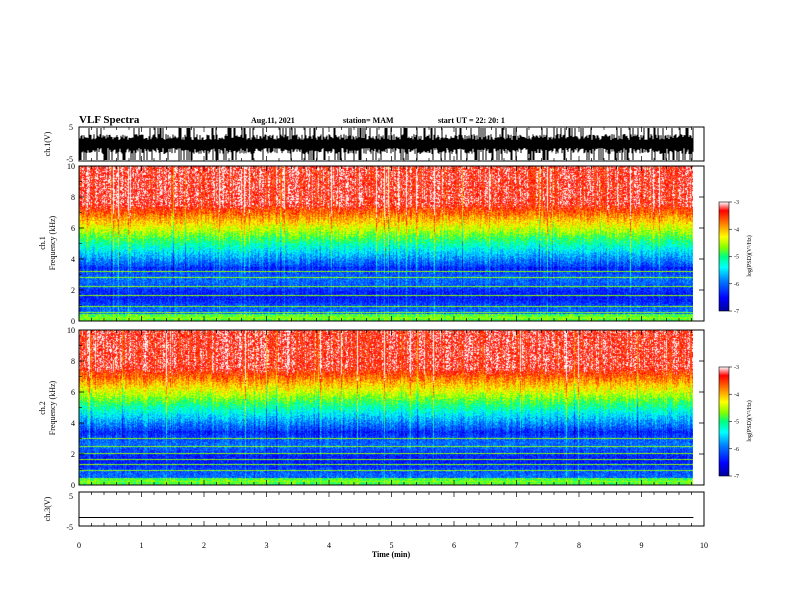 The width and height of the screenshot is (792, 612). I want to click on figure-title: VLF Spectra, so click(109, 120).